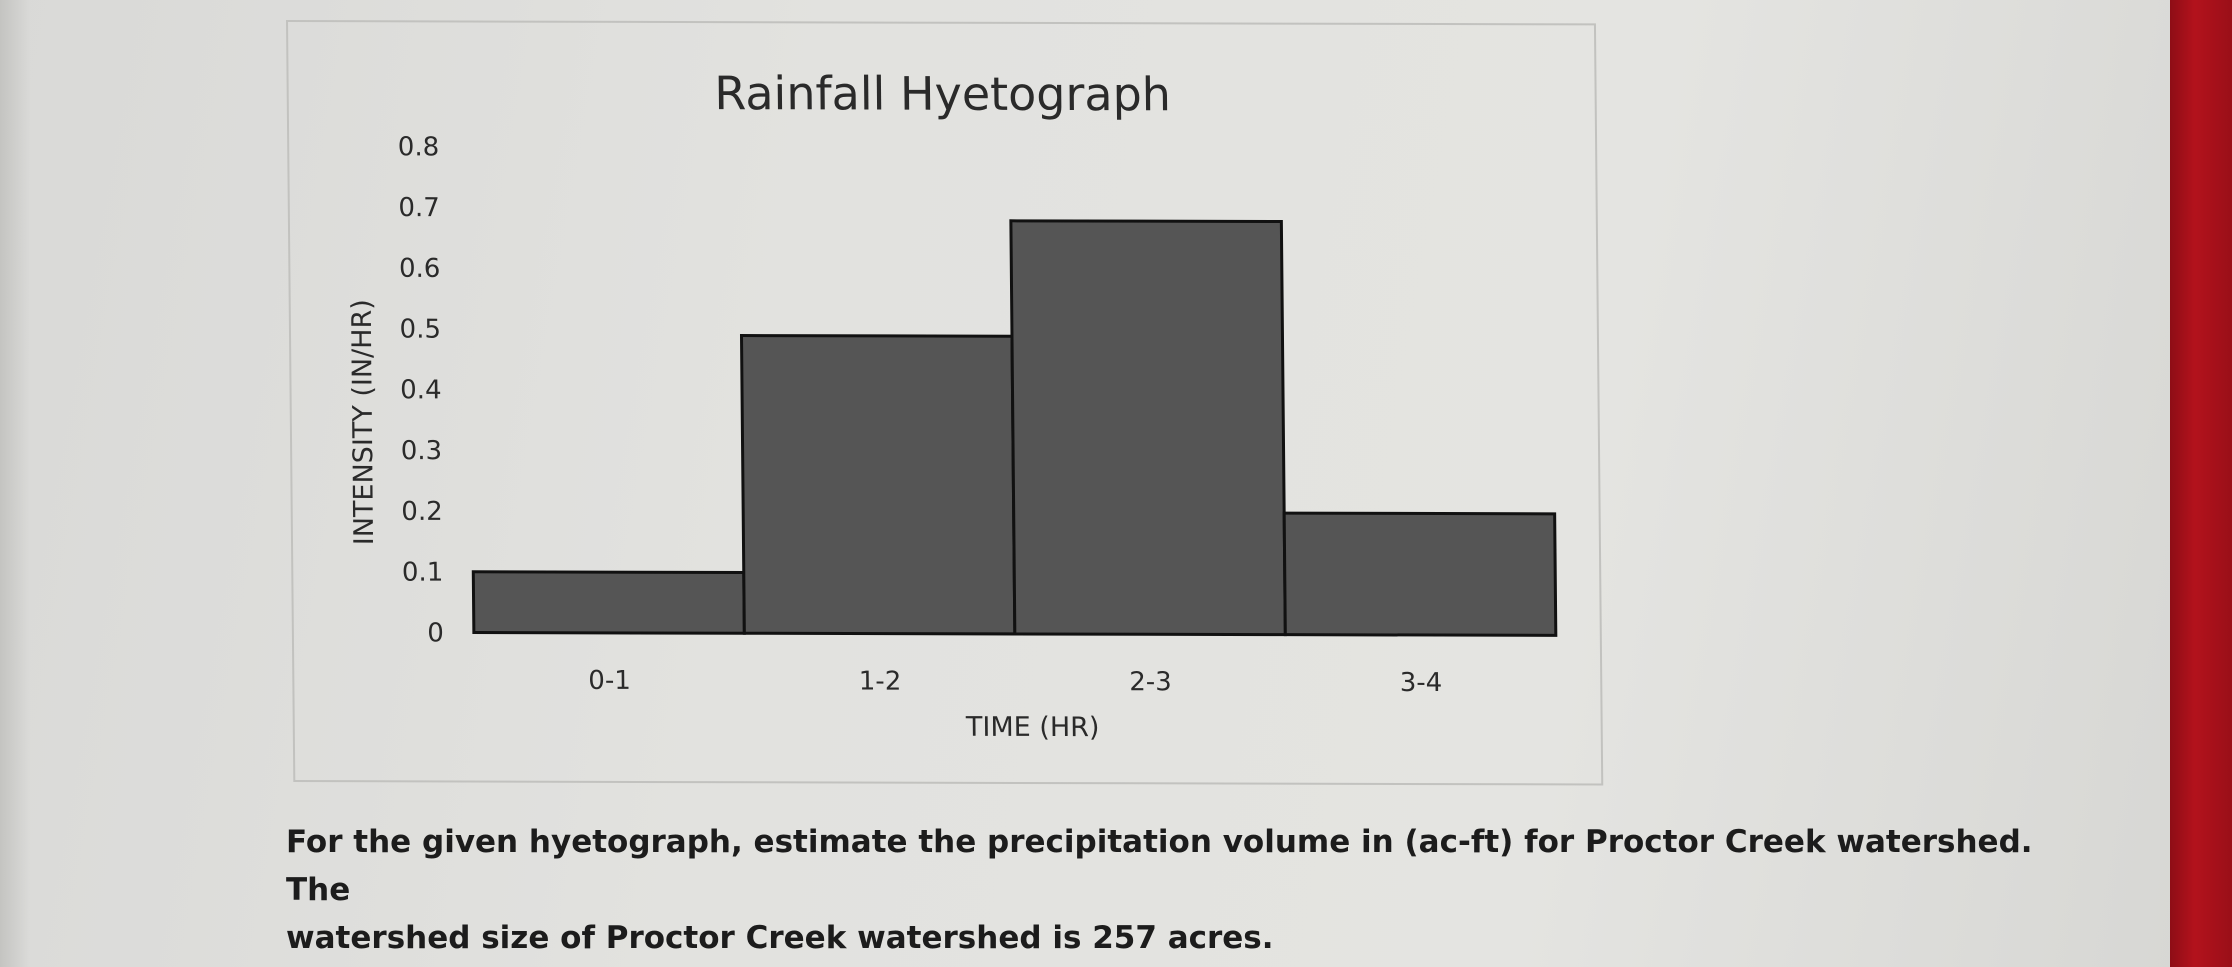 The width and height of the screenshot is (2232, 967). What do you see at coordinates (419, 147) in the screenshot?
I see `y-tick-label: 0.8` at bounding box center [419, 147].